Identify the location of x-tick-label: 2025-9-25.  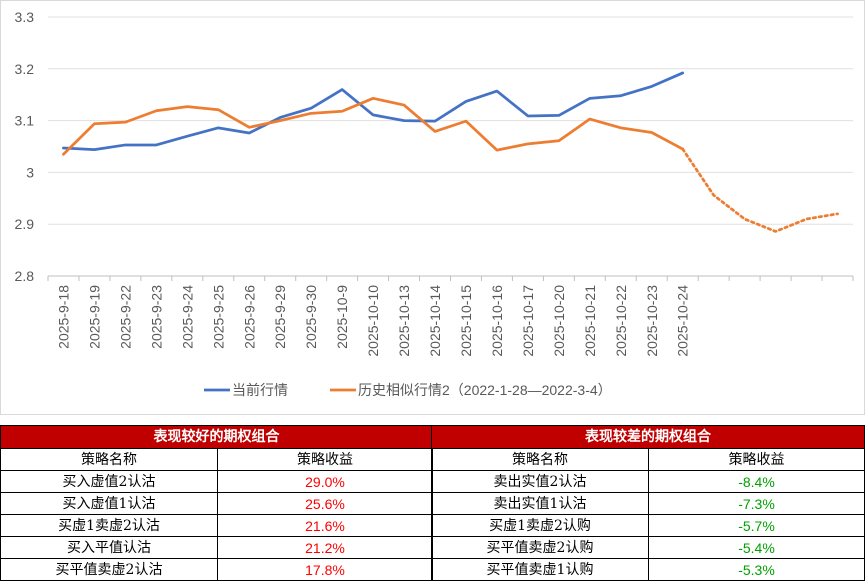
(218, 317).